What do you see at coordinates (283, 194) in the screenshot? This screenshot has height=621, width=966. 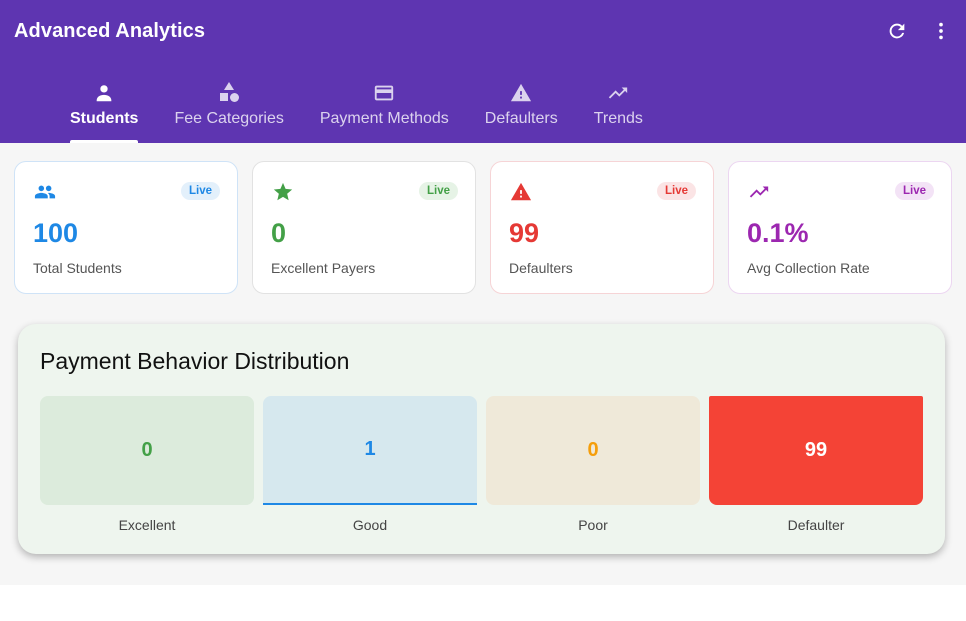 I see `star-icon` at bounding box center [283, 194].